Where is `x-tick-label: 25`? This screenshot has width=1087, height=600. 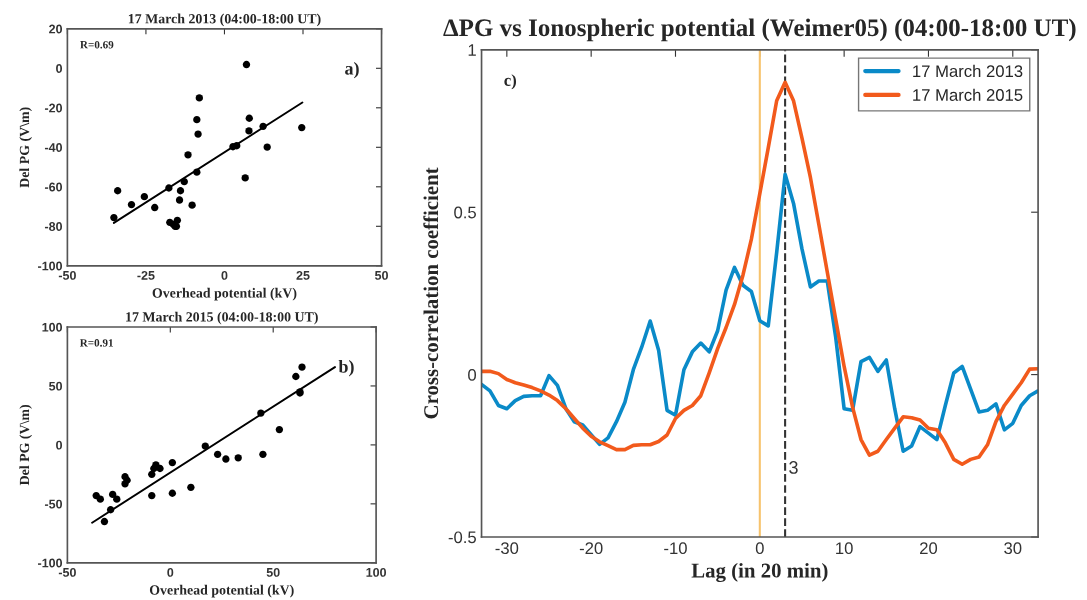
x-tick-label: 25 is located at coordinates (303, 275).